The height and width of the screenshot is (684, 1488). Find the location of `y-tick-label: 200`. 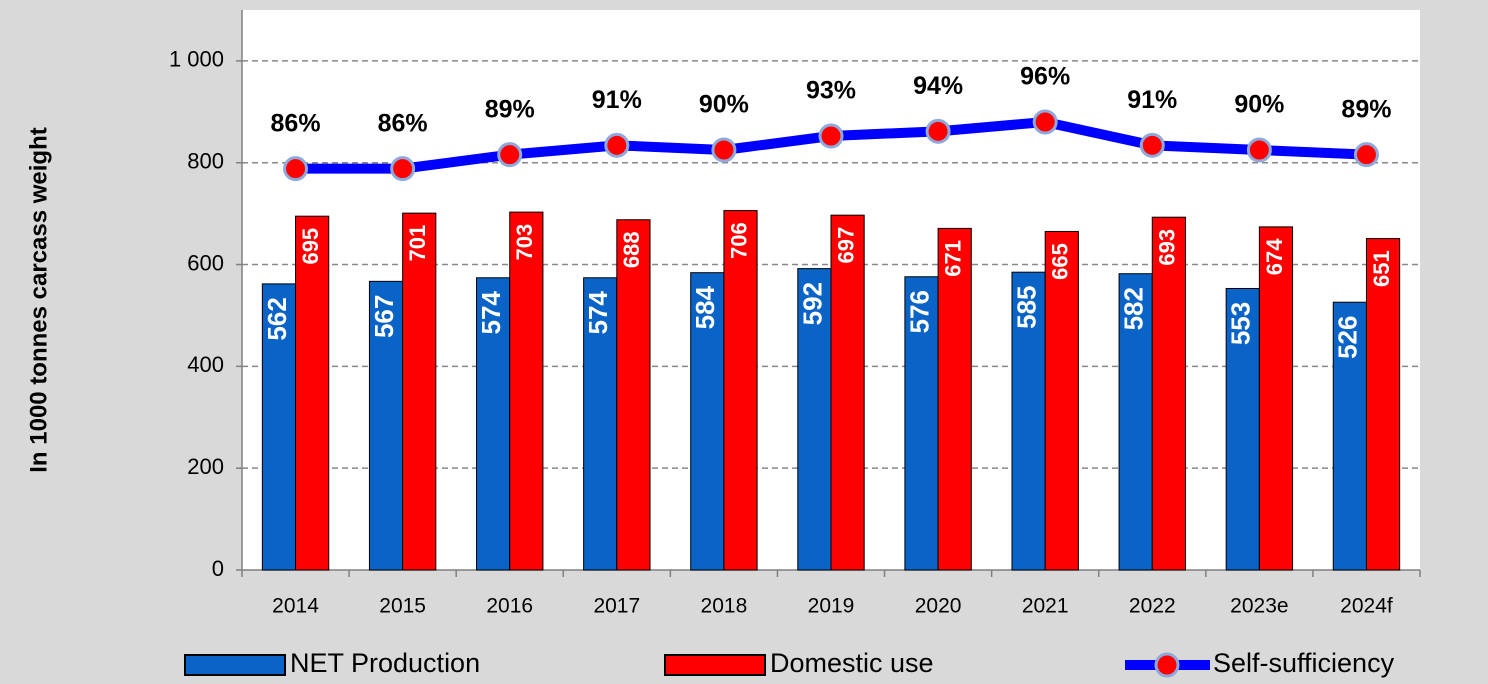

y-tick-label: 200 is located at coordinates (205, 466).